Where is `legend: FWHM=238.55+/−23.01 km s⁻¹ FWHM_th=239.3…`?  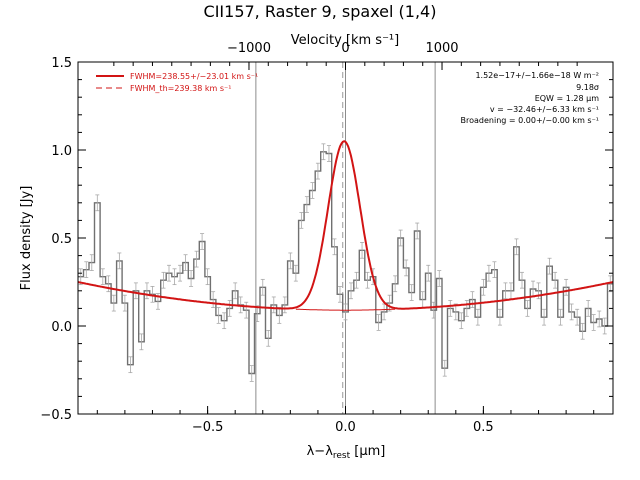
legend: FWHM=238.55+/−23.01 km s⁻¹ FWHM_th=239.3… is located at coordinates (177, 82).